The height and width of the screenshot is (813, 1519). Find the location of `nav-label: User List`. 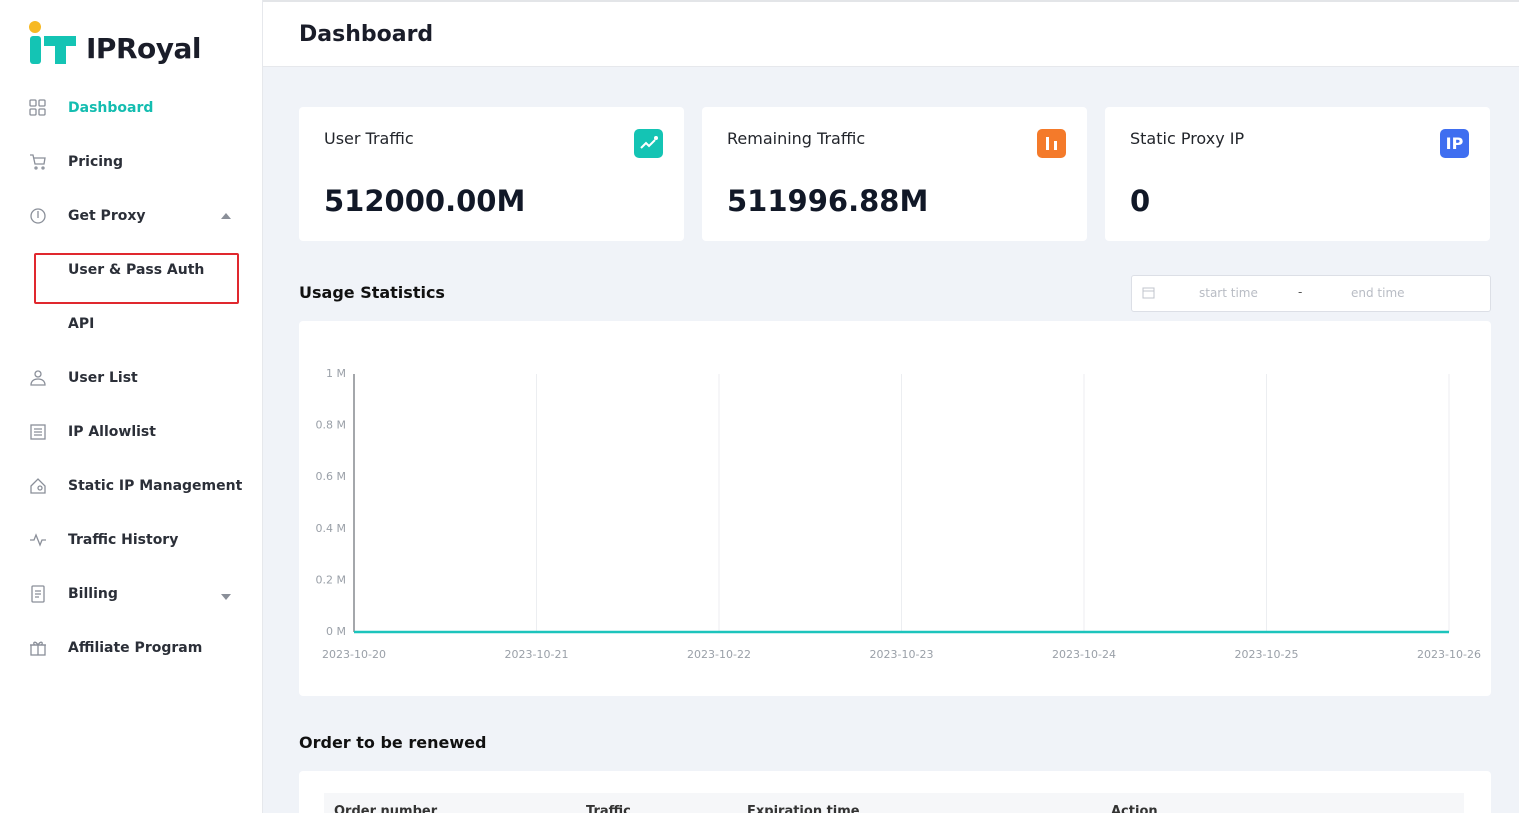

nav-label: User List is located at coordinates (103, 378).